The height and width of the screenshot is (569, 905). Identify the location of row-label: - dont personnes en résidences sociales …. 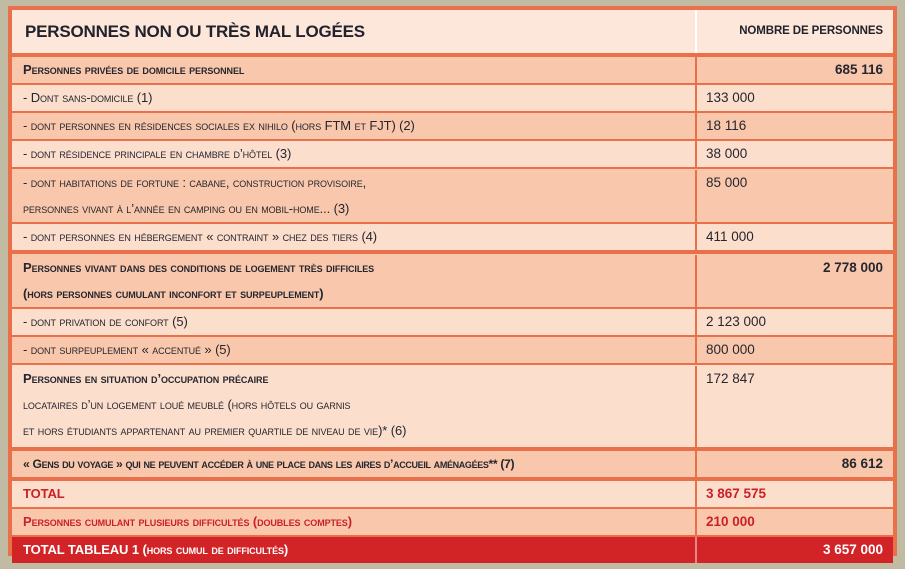
(219, 125).